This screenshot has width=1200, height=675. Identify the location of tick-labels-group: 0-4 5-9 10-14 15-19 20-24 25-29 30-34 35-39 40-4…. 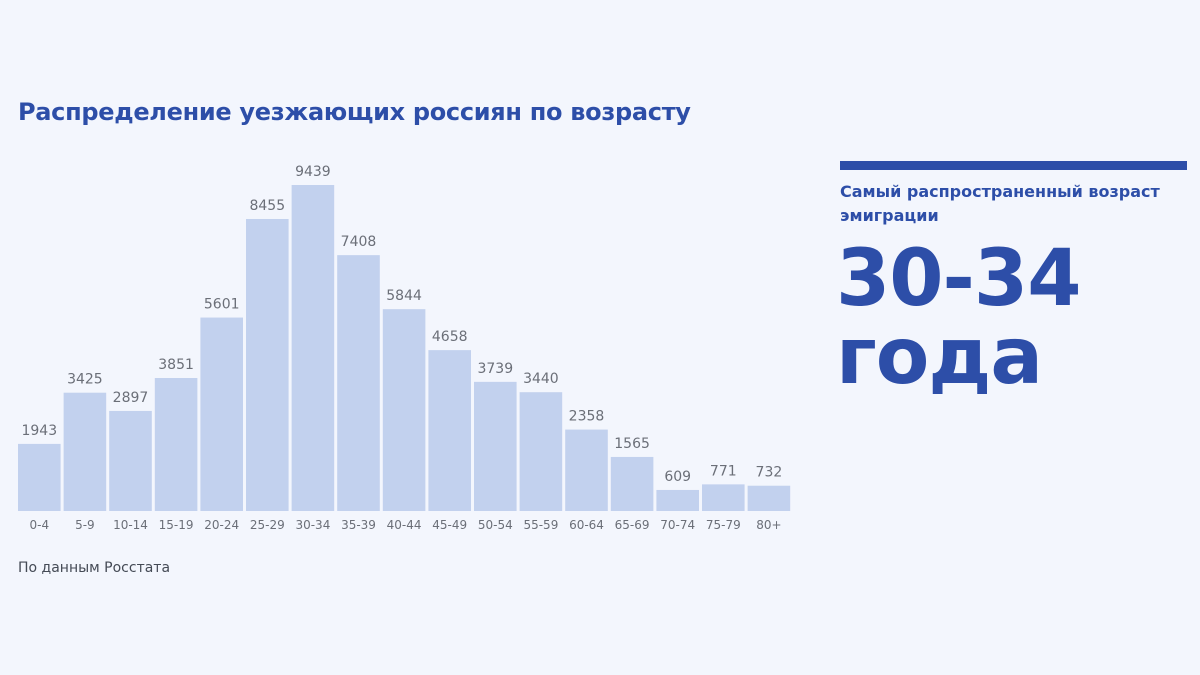
(405, 525).